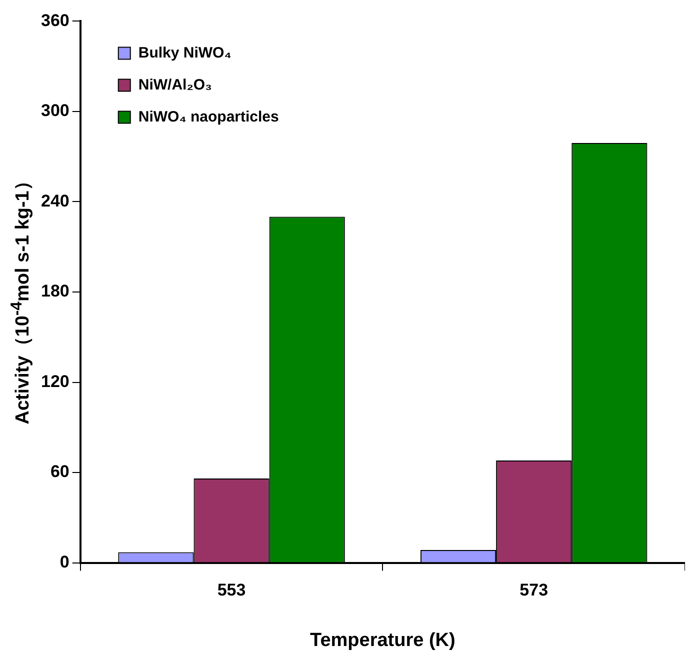 This screenshot has height=664, width=693. I want to click on y-tick-label: 0, so click(65, 562).